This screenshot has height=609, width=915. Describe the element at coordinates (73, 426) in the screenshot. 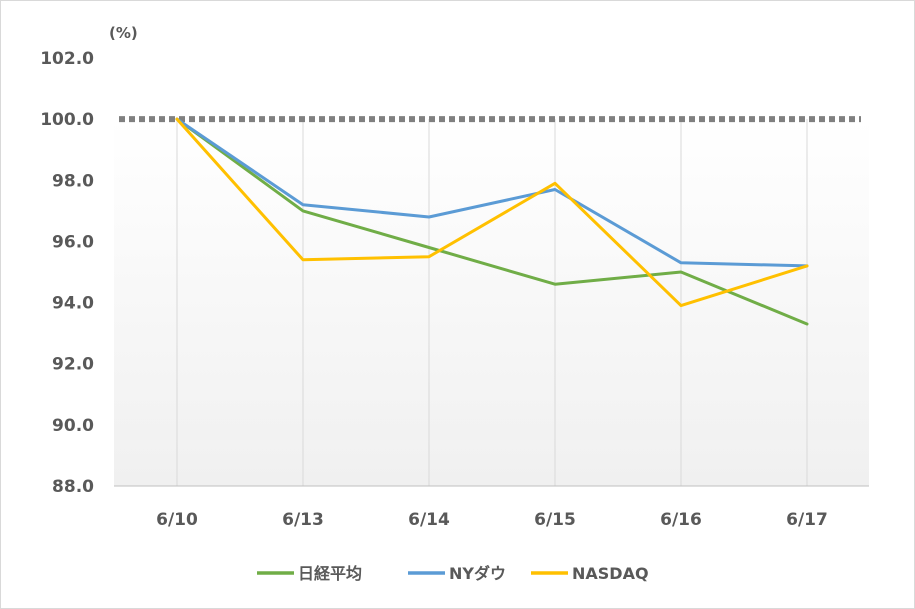

I see `y-tick-label: 90.0` at that location.